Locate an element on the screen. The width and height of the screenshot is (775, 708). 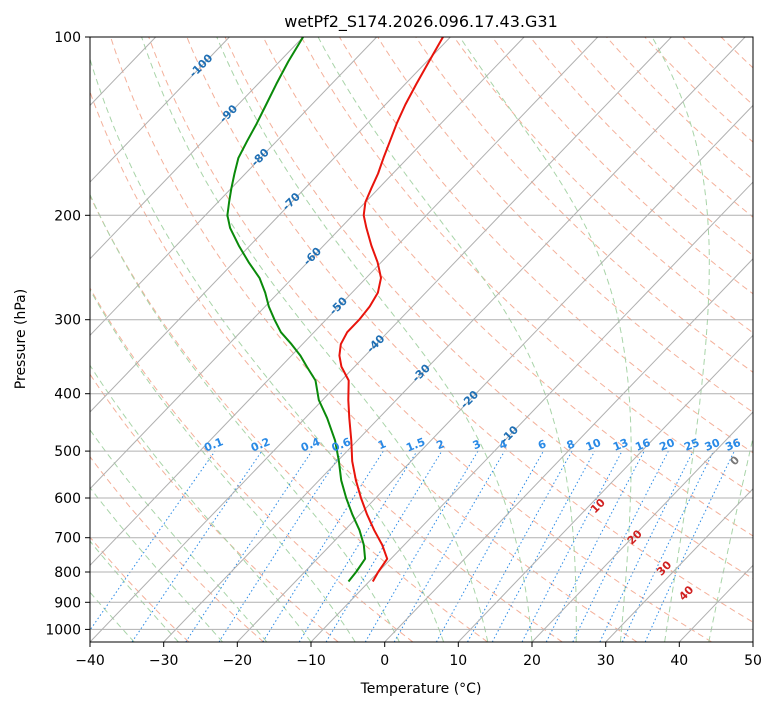
y-tick-label: 300 is located at coordinates (67, 321).